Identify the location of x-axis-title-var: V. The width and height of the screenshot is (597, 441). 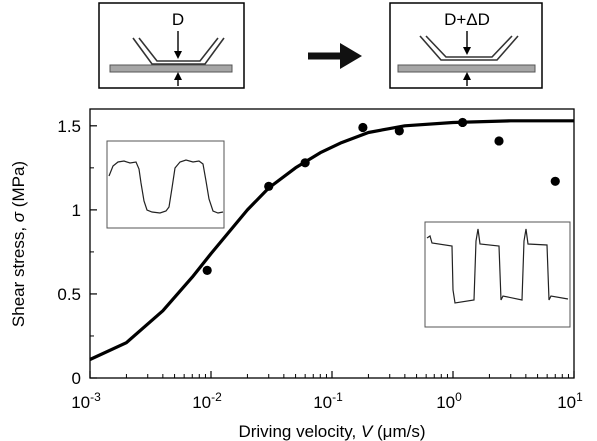
(367, 431).